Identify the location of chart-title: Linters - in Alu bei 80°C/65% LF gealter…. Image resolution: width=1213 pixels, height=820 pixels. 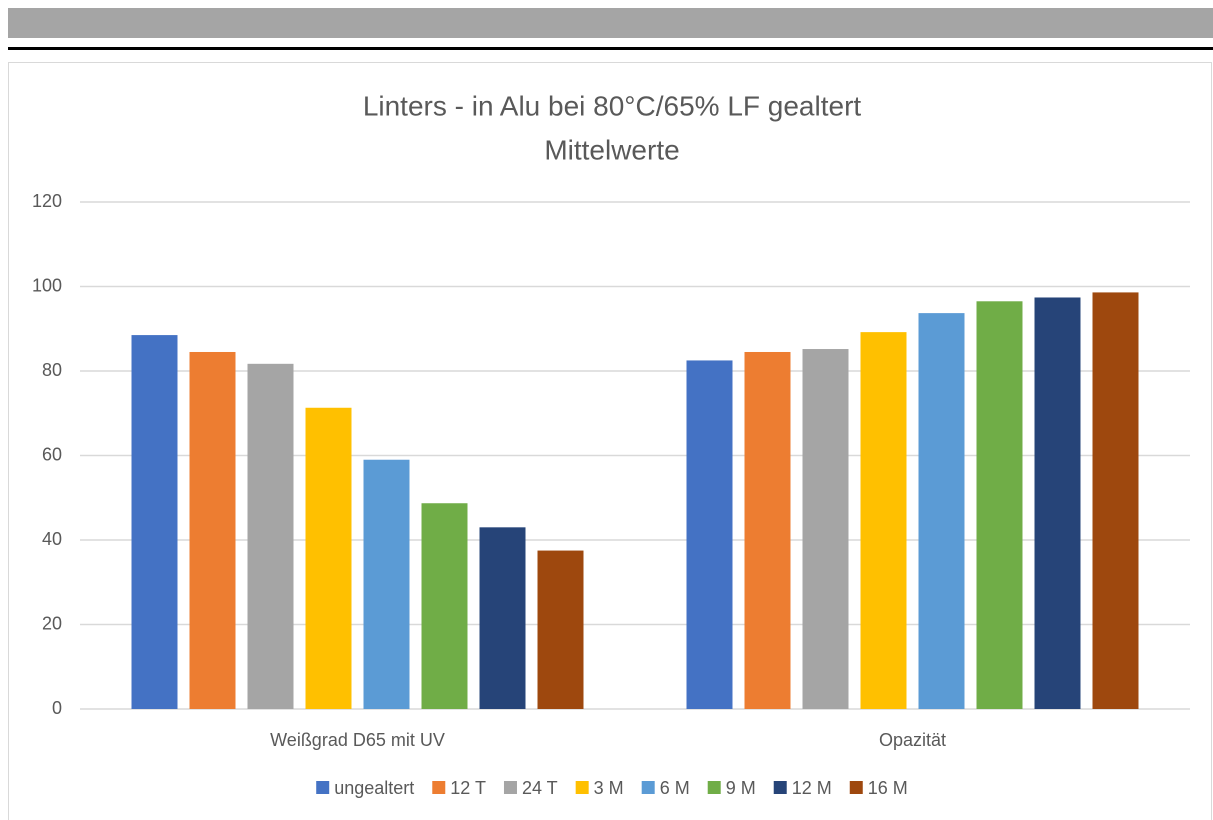
(612, 105).